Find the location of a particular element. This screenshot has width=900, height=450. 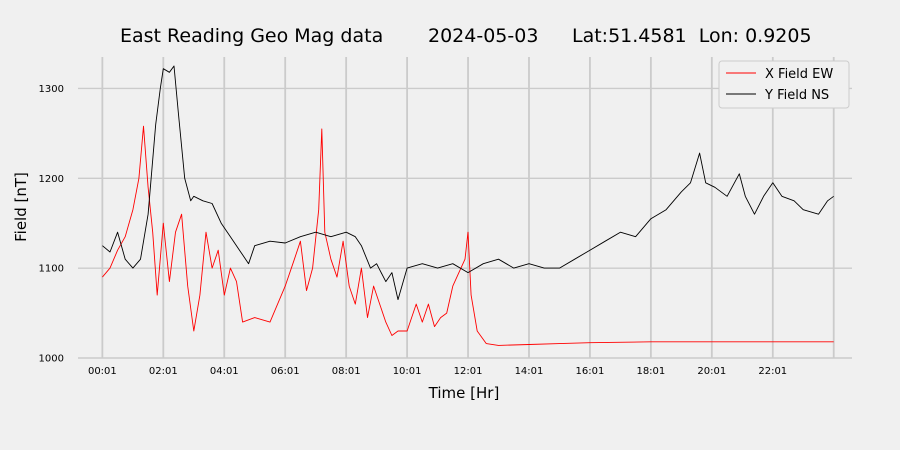

x-tick-label: 14:01 is located at coordinates (529, 371).